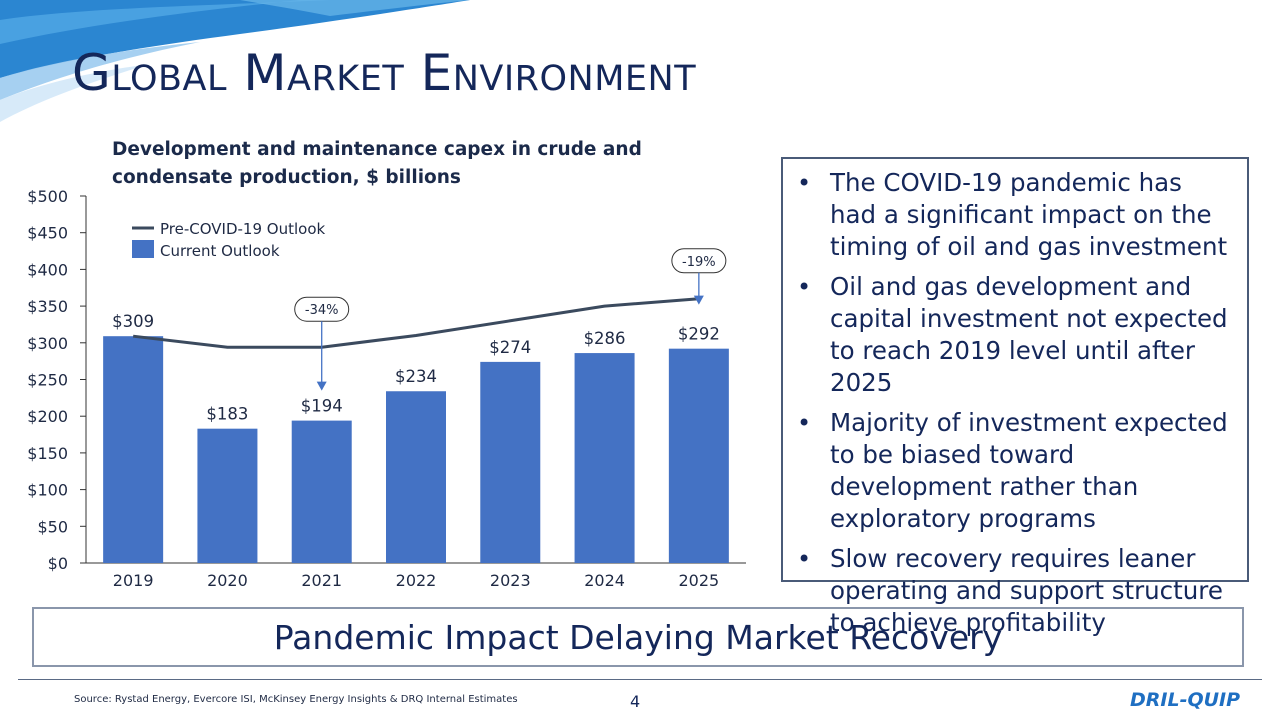 Image resolution: width=1280 pixels, height=720 pixels. What do you see at coordinates (510, 462) in the screenshot?
I see `bar-2023` at bounding box center [510, 462].